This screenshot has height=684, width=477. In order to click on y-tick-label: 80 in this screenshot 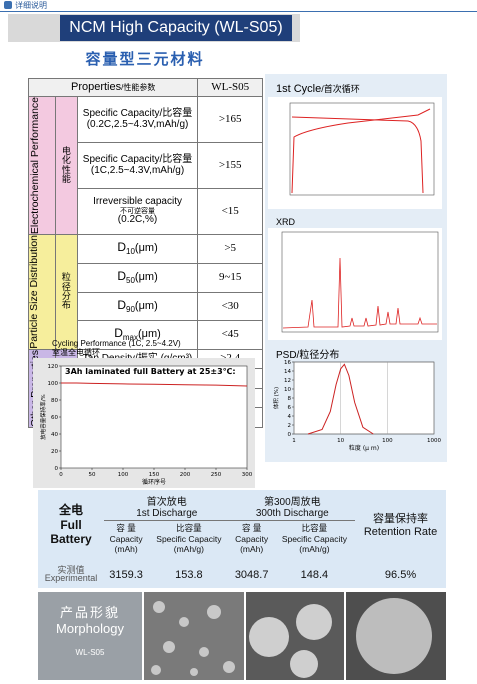, I will do `click(54, 401)`.